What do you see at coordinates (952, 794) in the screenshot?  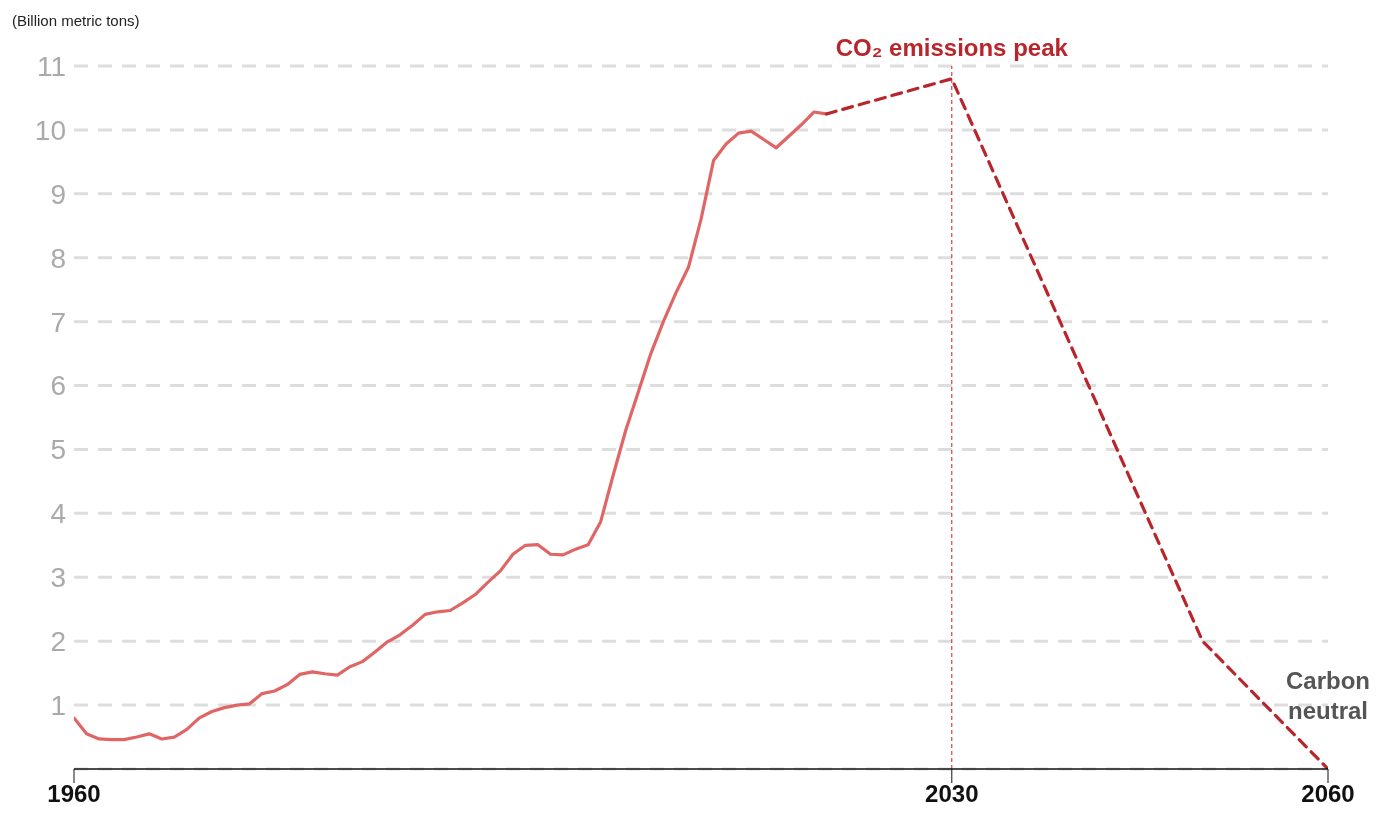 I see `x-tick-label: 2030` at bounding box center [952, 794].